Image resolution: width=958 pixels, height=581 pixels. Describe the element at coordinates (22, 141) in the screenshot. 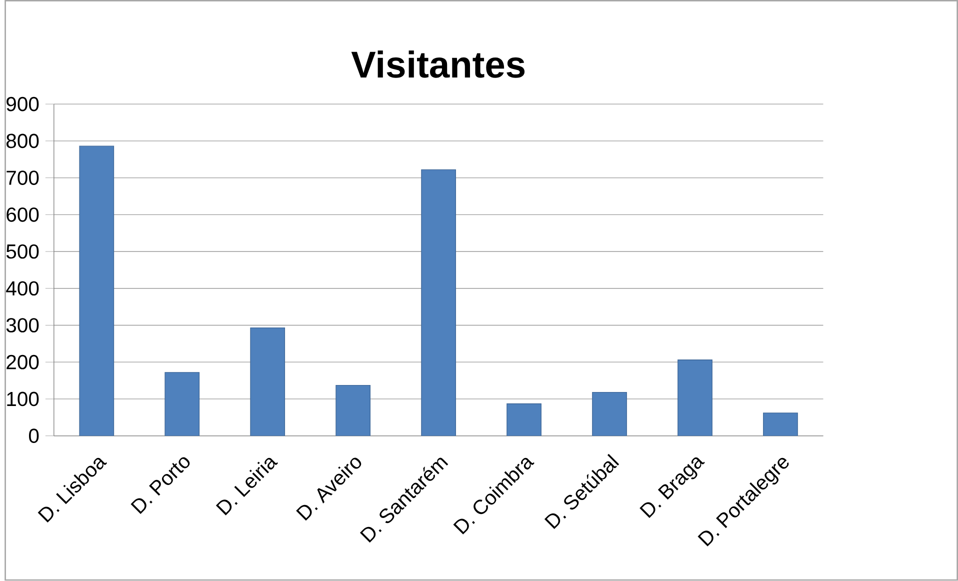

I see `y-tick-label: 800` at that location.